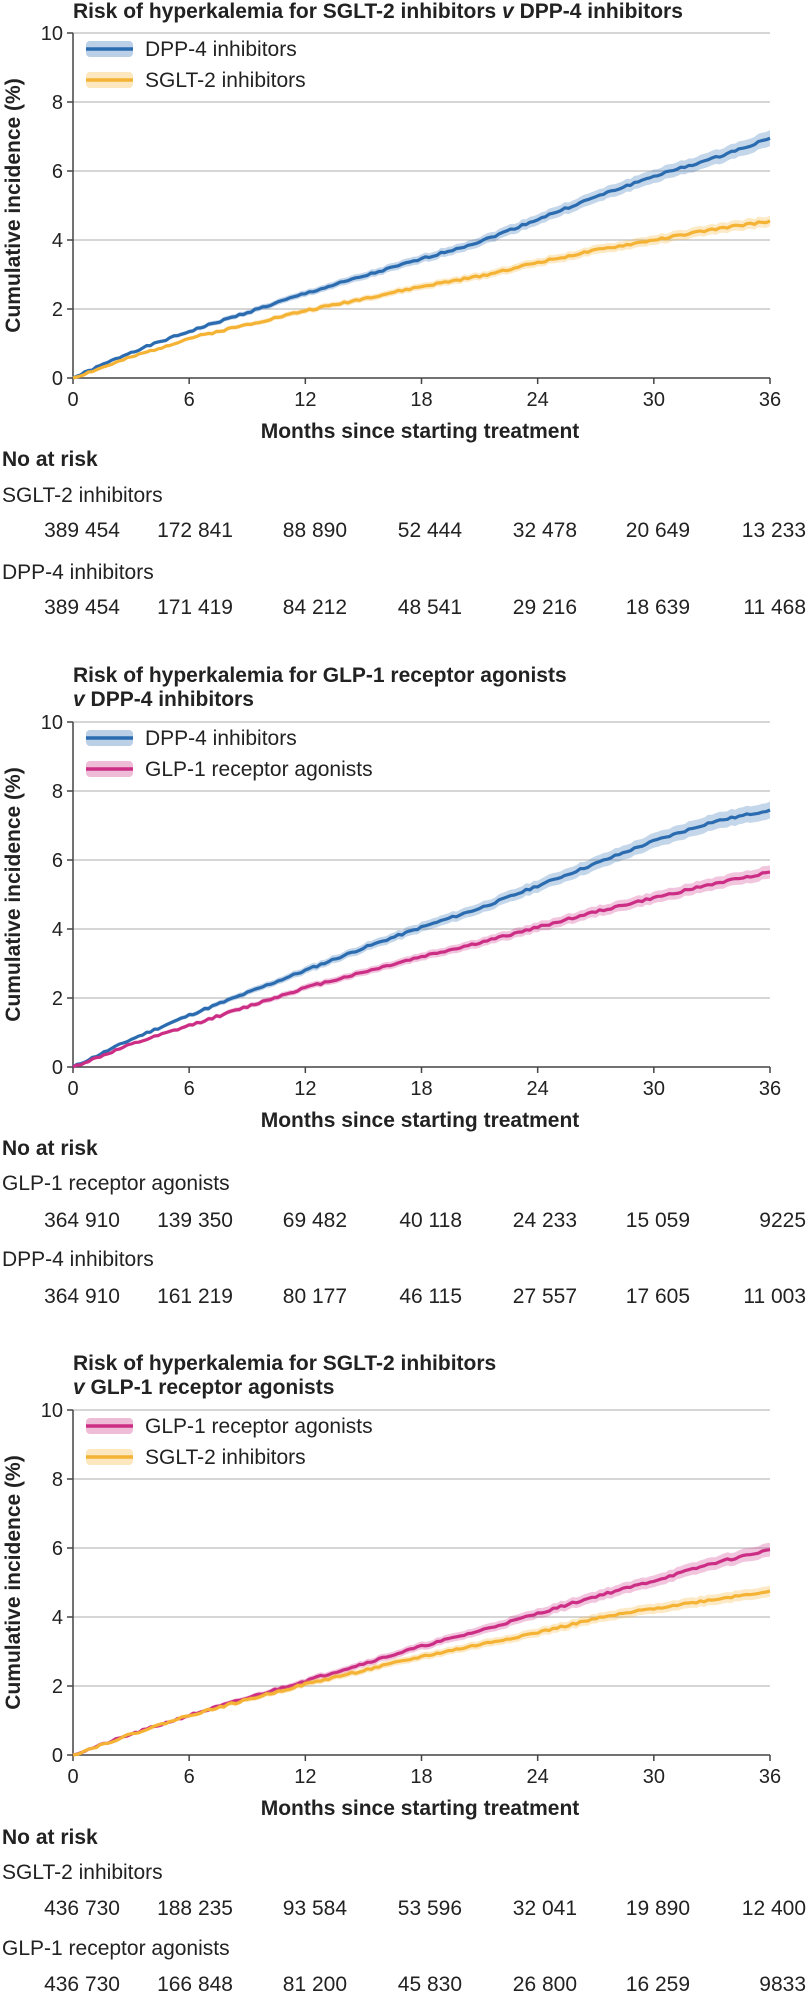  What do you see at coordinates (314, 1296) in the screenshot?
I see `at-risk-count: 80 177` at bounding box center [314, 1296].